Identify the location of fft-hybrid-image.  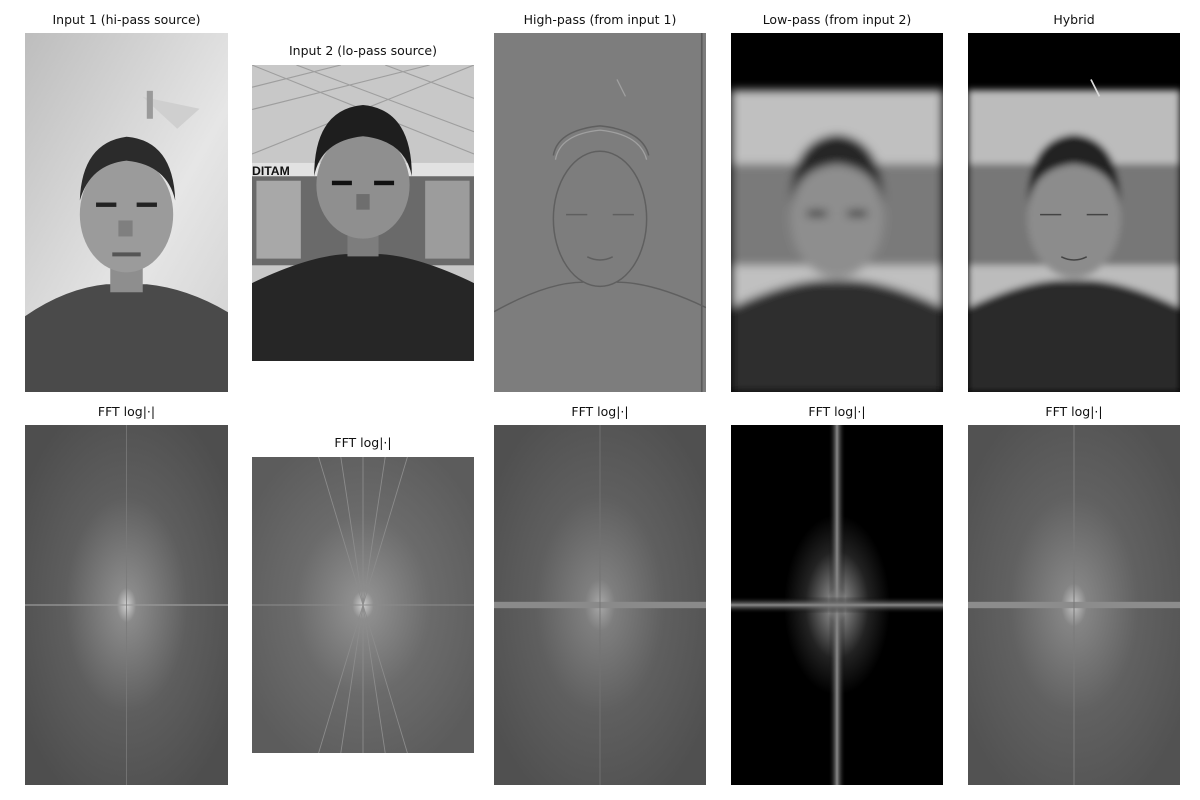
(1074, 605).